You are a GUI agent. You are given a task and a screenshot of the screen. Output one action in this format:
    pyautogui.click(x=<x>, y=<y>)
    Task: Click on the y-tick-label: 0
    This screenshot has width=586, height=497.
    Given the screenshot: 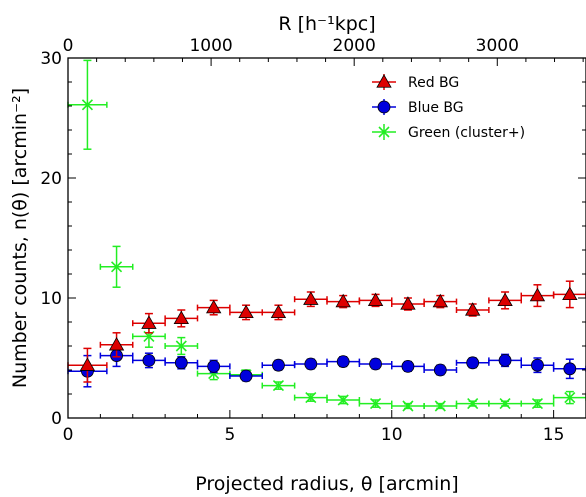 What is the action you would take?
    pyautogui.click(x=56, y=419)
    